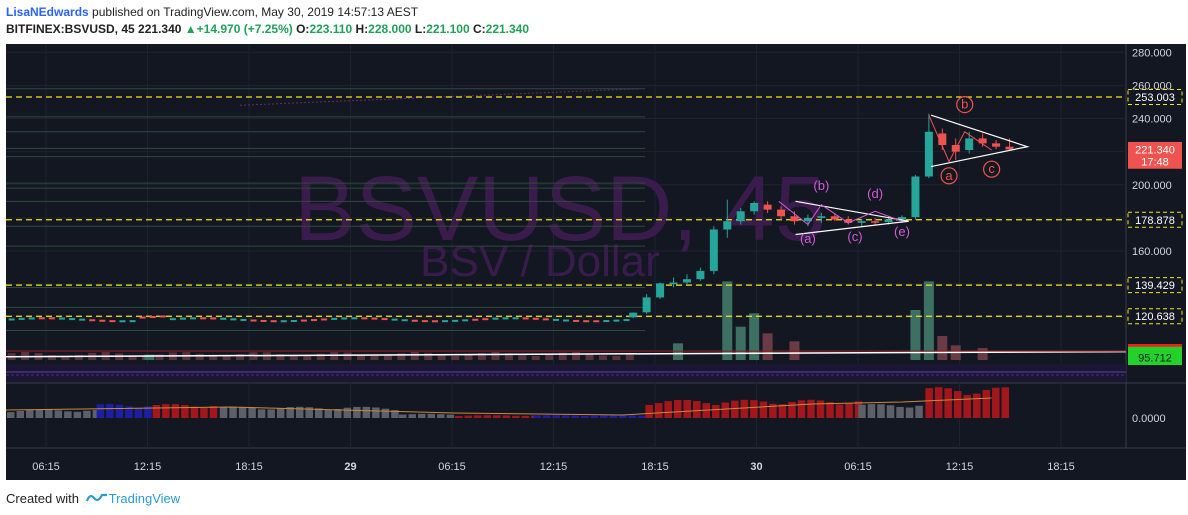  Describe the element at coordinates (554, 467) in the screenshot. I see `time-tick-label: 12:15` at that location.